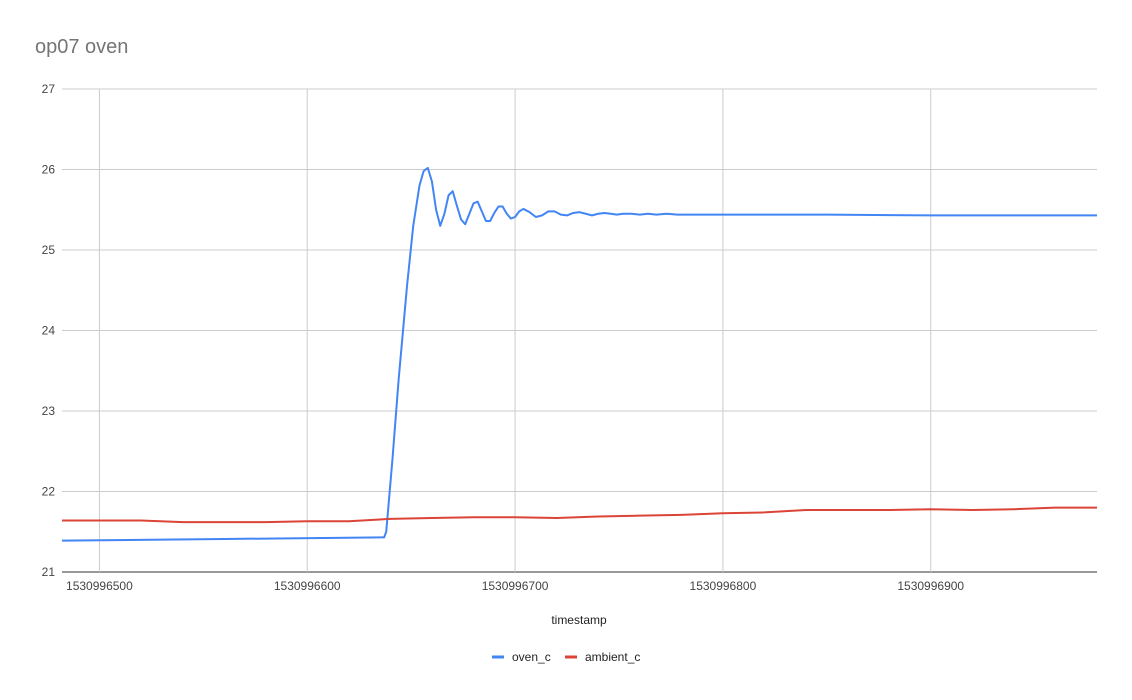 This screenshot has width=1132, height=700. What do you see at coordinates (49, 89) in the screenshot?
I see `y-tick-label: 27` at bounding box center [49, 89].